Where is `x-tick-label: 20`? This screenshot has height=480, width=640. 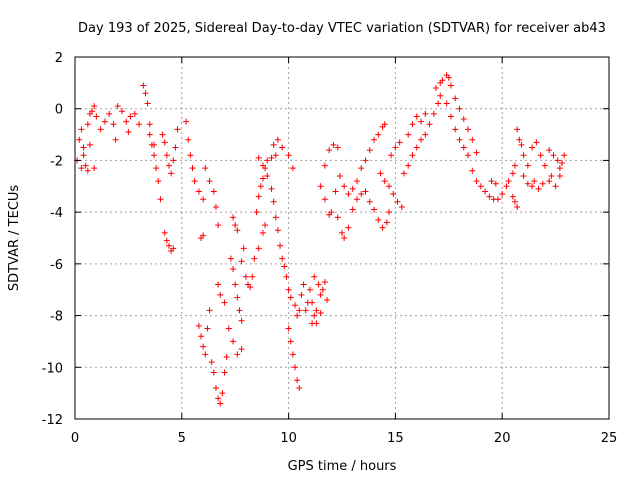 x-tick-label: 20 is located at coordinates (502, 438).